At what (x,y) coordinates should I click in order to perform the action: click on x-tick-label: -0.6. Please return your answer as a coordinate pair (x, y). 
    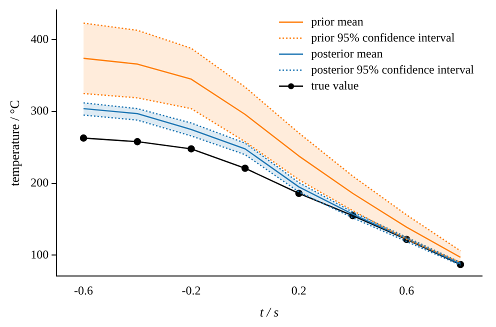
    Looking at the image, I should click on (84, 290).